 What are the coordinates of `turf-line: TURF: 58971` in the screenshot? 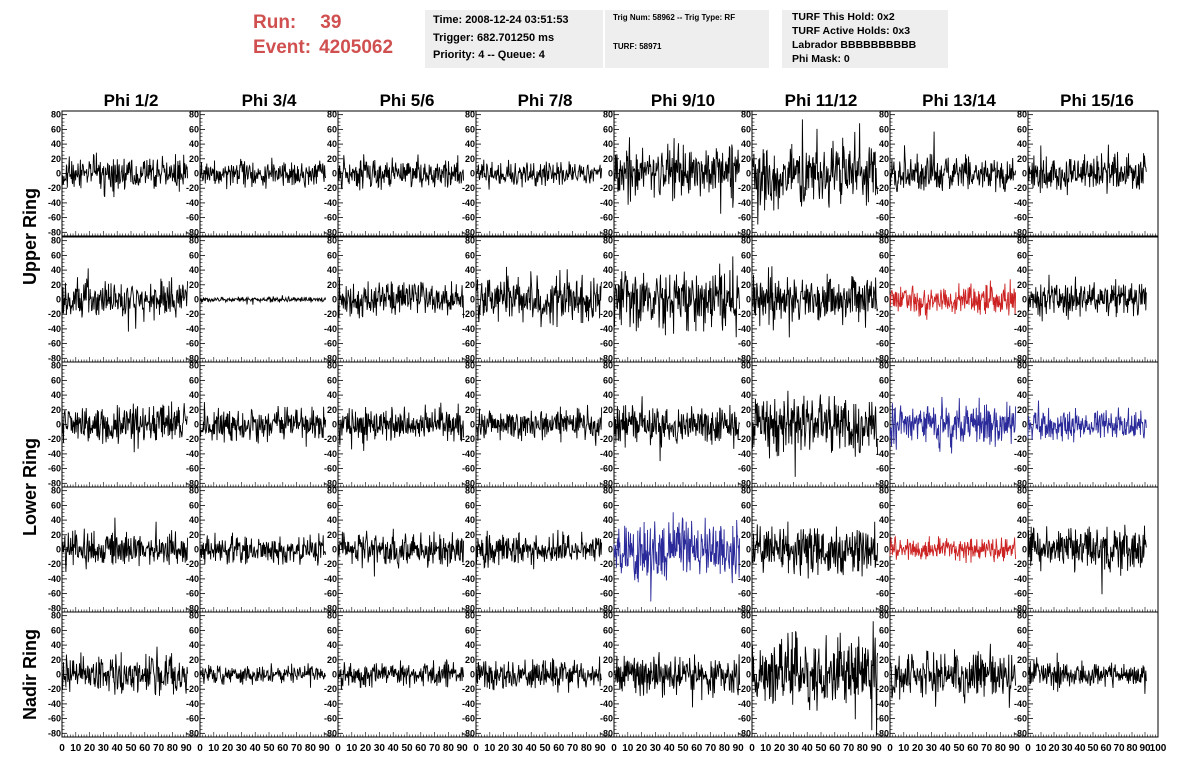 It's located at (637, 46).